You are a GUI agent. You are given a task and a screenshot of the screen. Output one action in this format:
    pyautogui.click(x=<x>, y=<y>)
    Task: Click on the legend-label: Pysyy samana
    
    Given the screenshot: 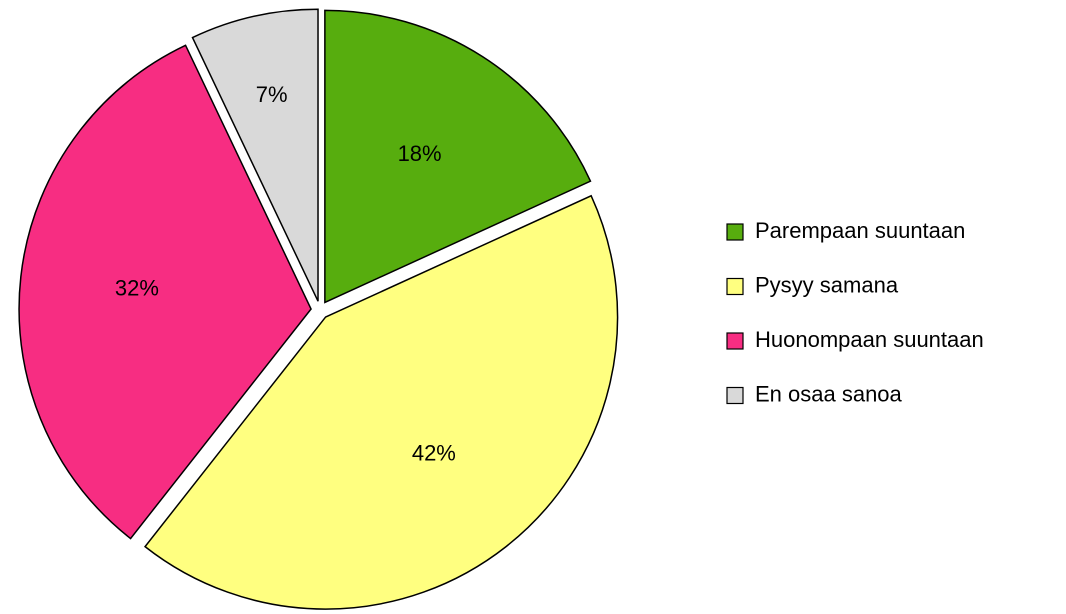 What is the action you would take?
    pyautogui.click(x=827, y=284)
    